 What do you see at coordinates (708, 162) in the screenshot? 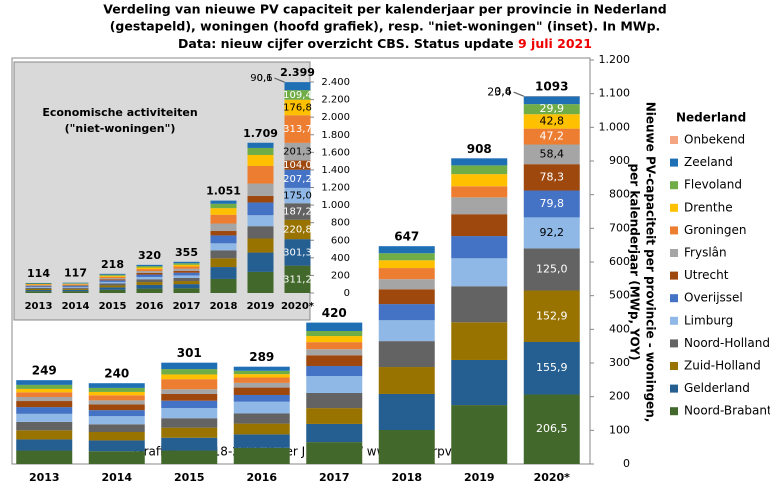
I see `legend-label: Zeeland` at bounding box center [708, 162].